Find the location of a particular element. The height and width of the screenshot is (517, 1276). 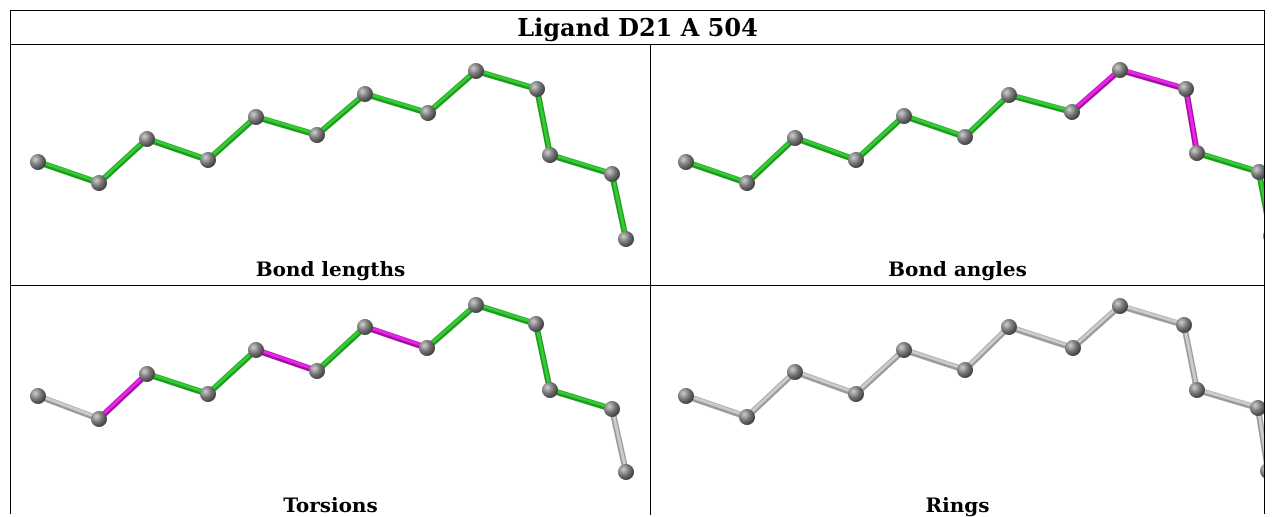

bond-7-outlier is located at coordinates (396, 337).